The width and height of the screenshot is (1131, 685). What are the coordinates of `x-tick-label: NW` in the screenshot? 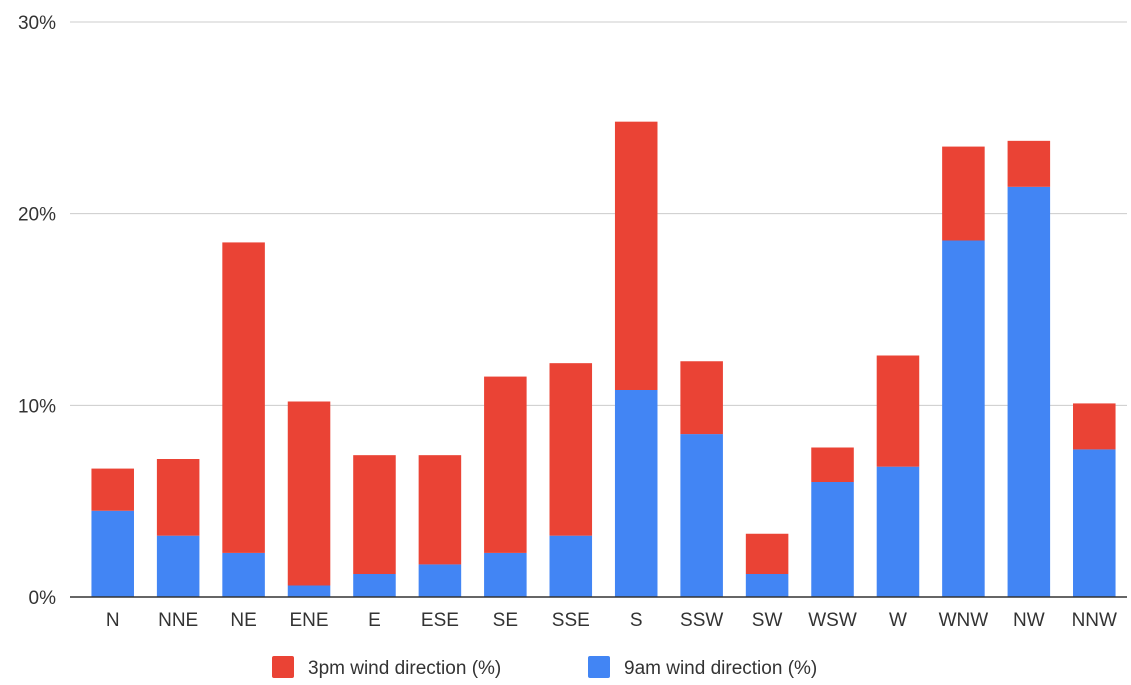 It's located at (1029, 620).